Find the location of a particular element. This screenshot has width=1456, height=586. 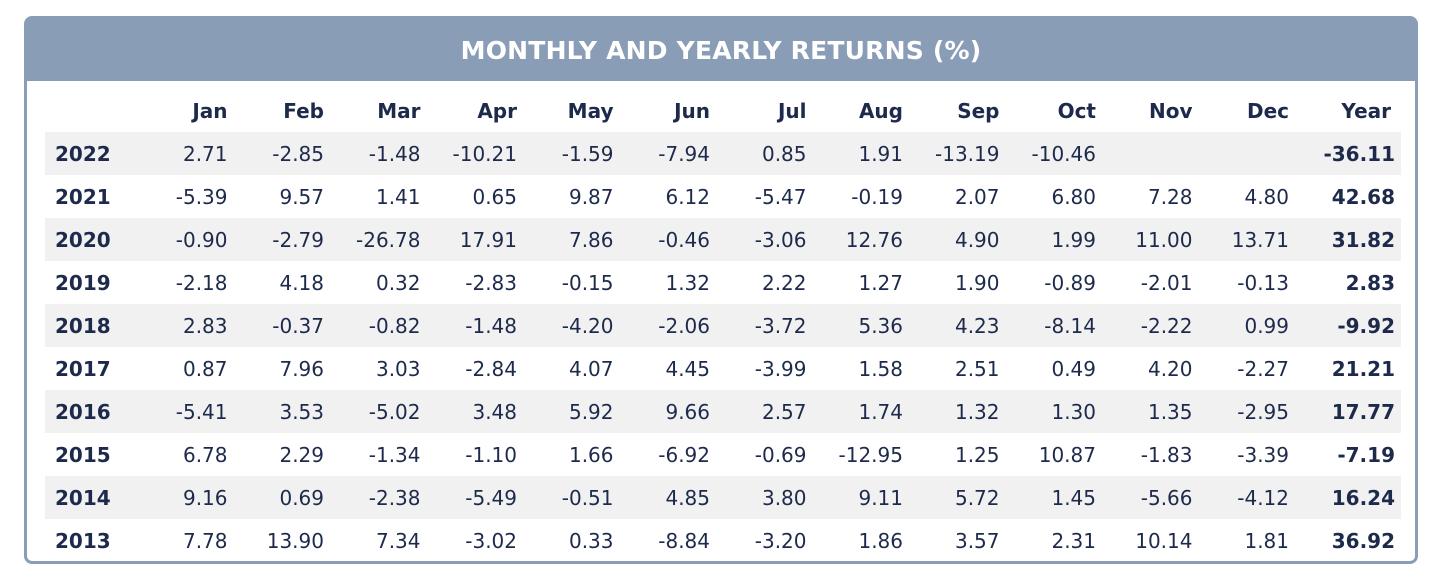

column-header: Dec is located at coordinates (1267, 110).